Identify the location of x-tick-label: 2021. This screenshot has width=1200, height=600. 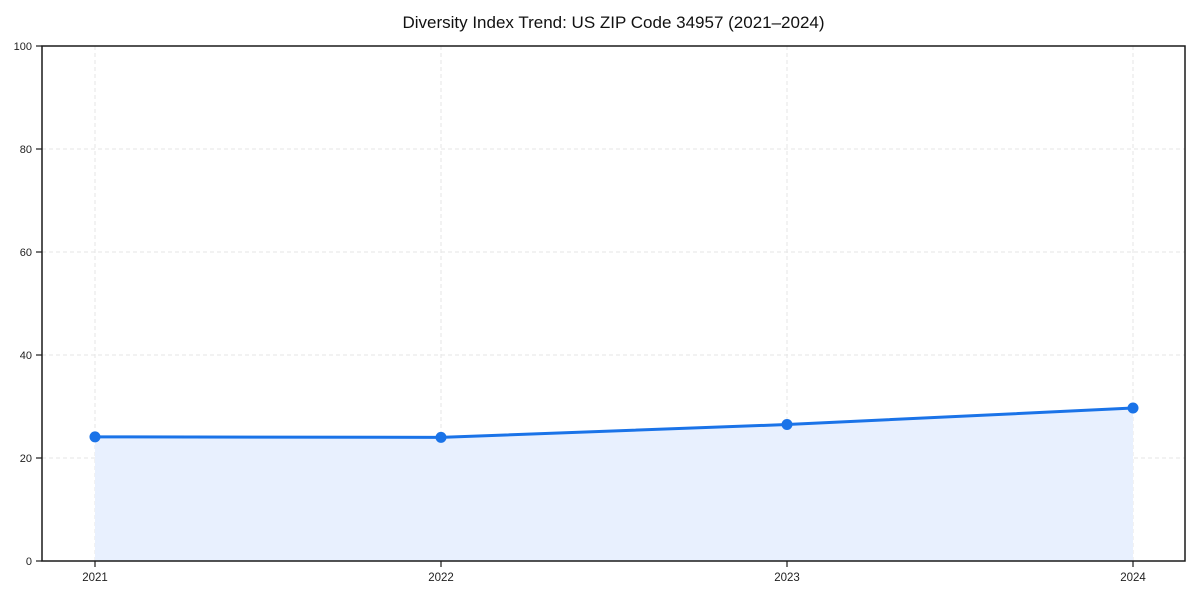
(95, 578).